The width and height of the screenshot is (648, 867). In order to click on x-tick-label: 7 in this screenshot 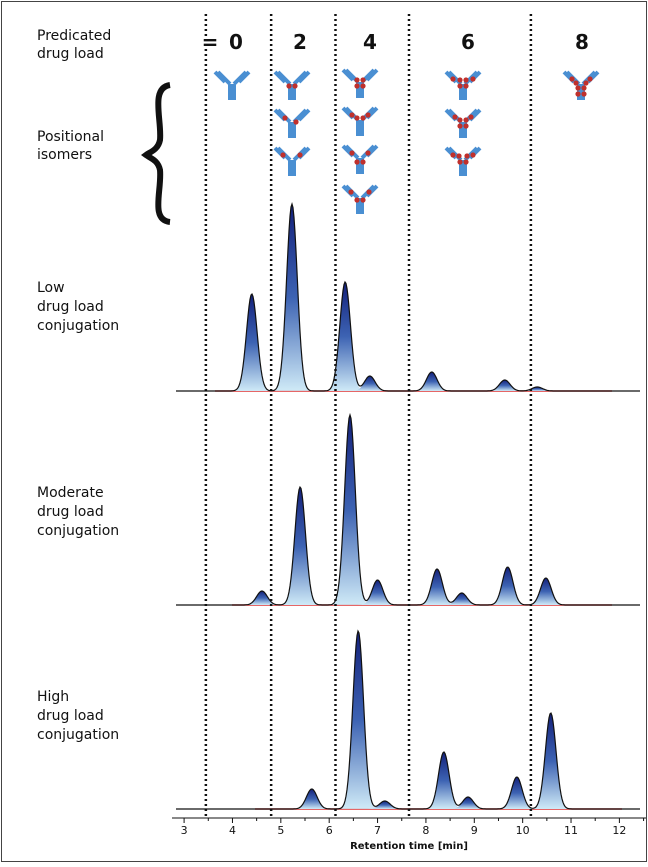, I will do `click(377, 830)`.